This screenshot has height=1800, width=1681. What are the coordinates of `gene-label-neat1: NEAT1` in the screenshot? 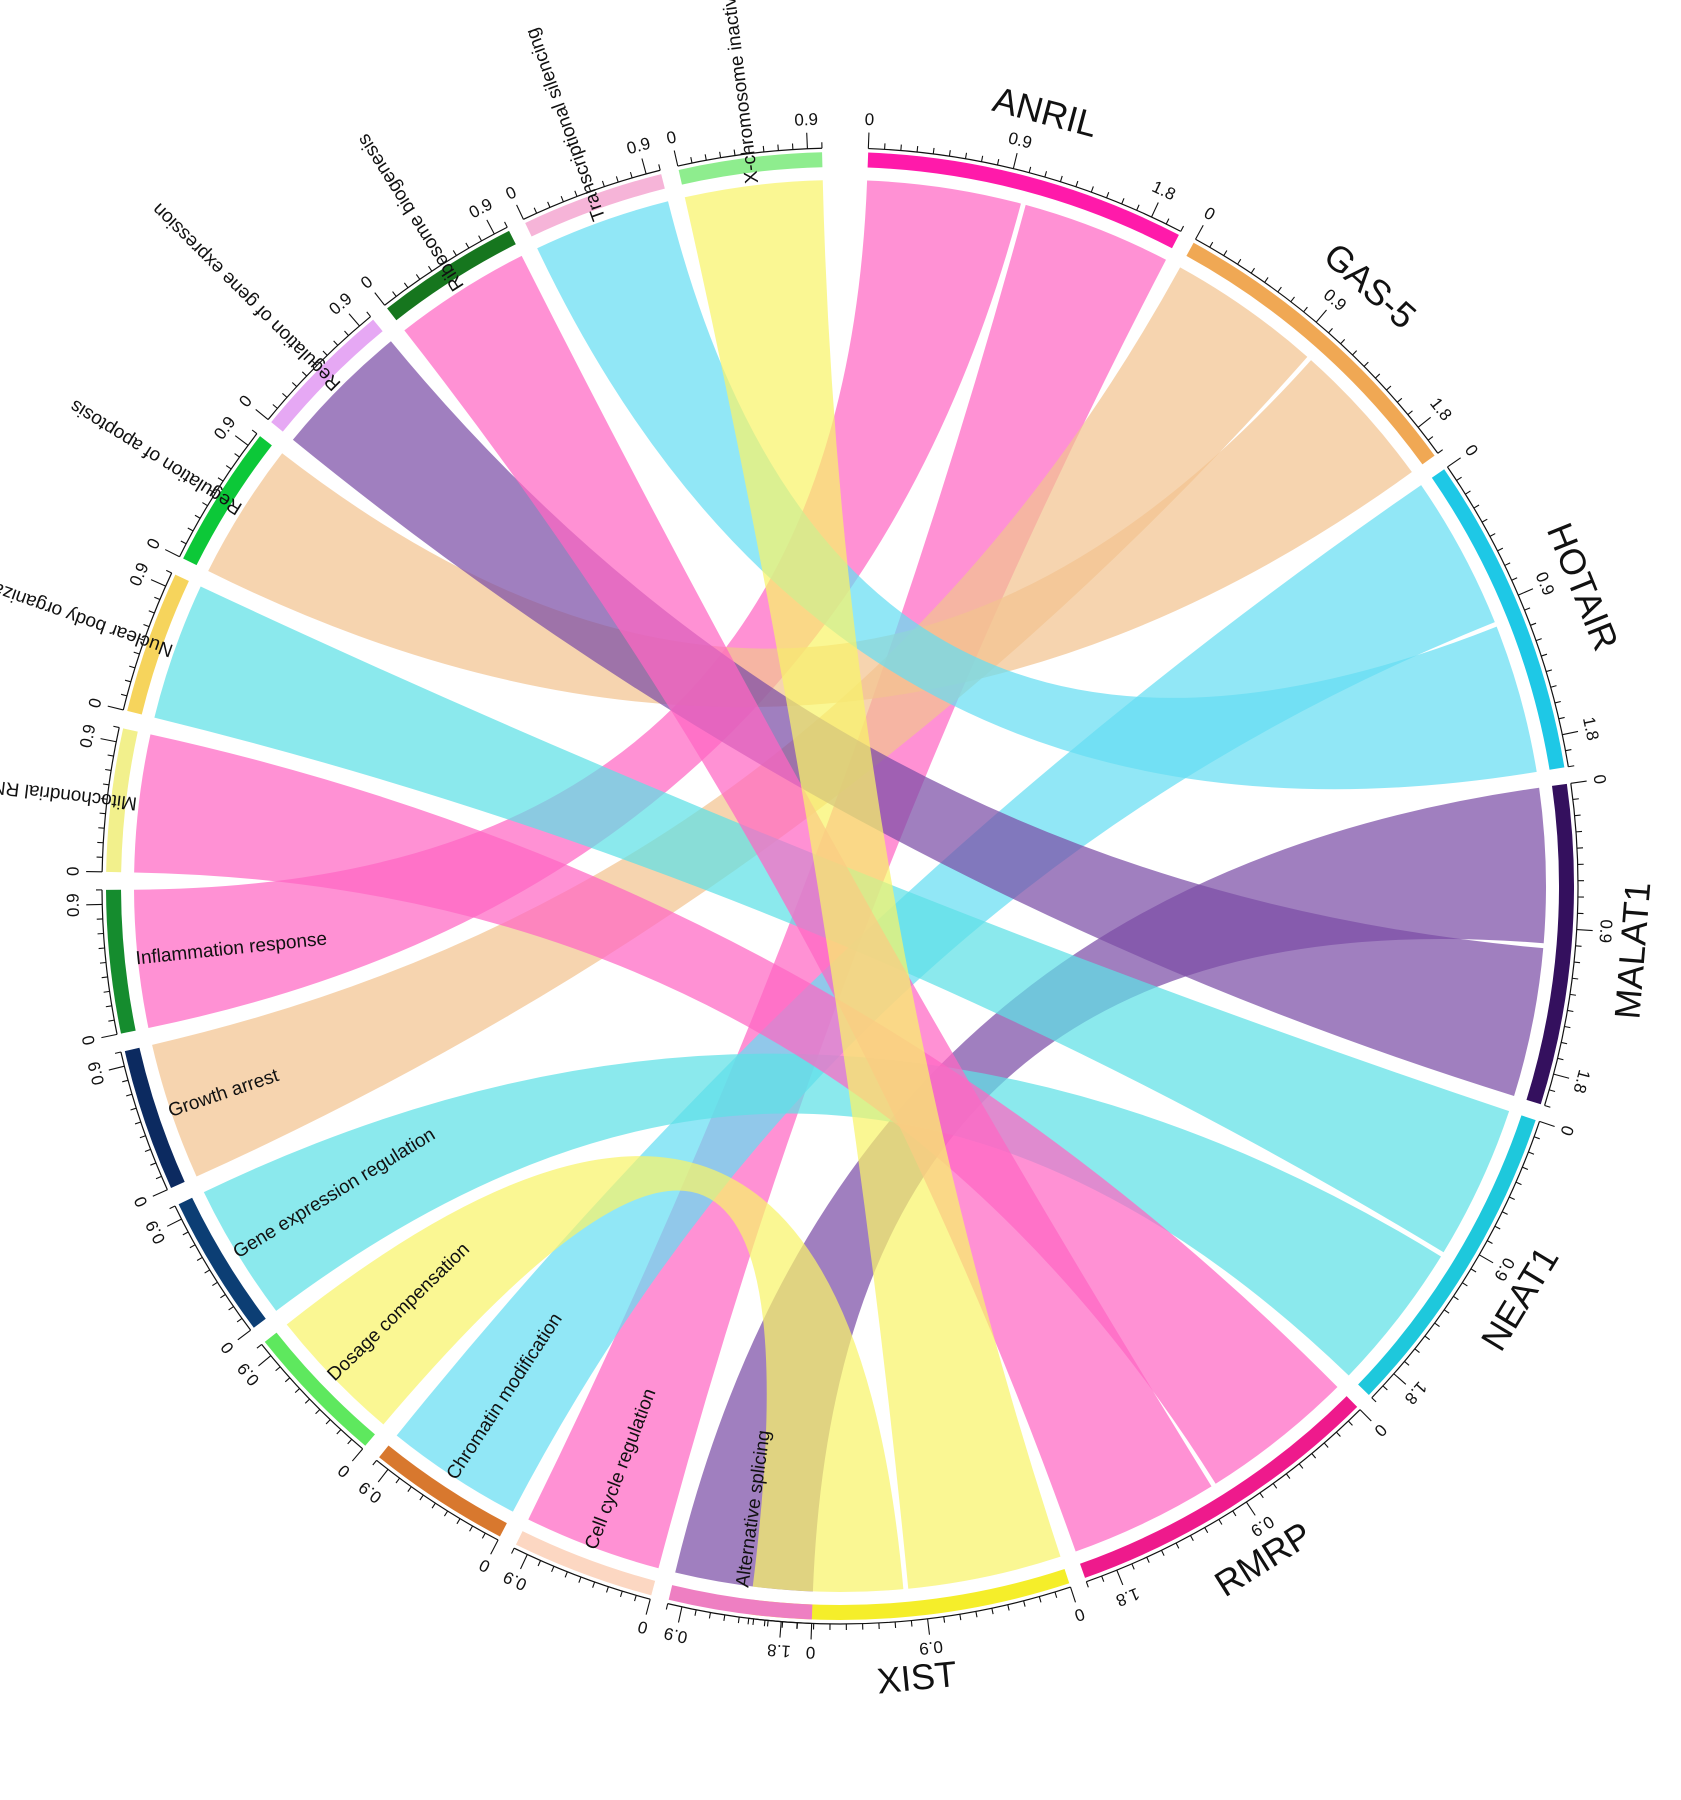 It's located at (1520, 1298).